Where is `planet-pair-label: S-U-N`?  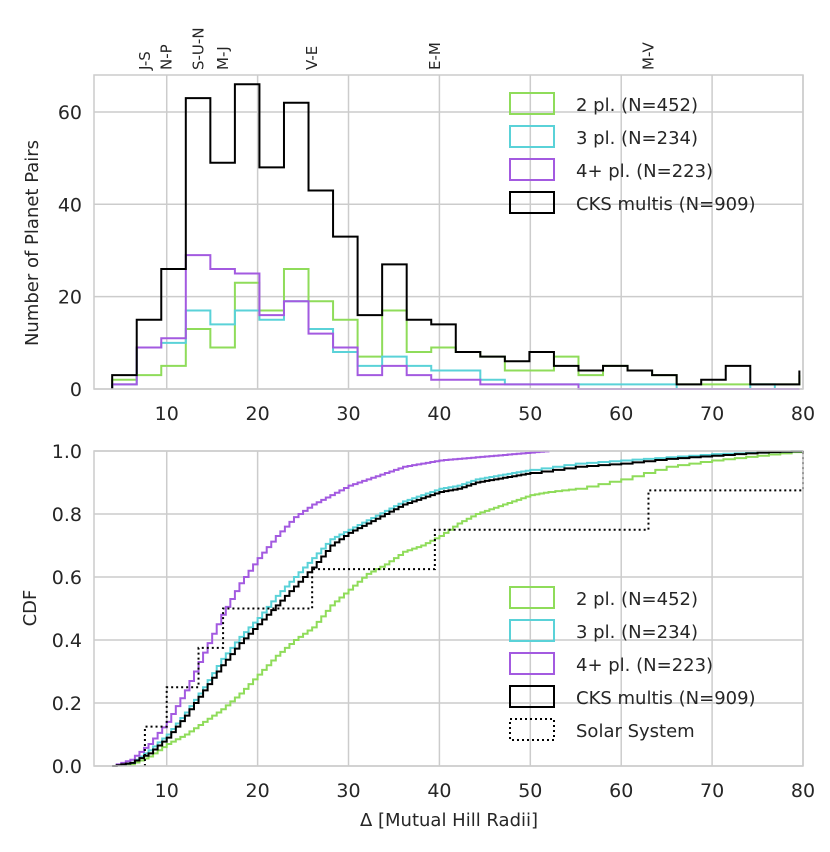
planet-pair-label: S-U-N is located at coordinates (199, 48).